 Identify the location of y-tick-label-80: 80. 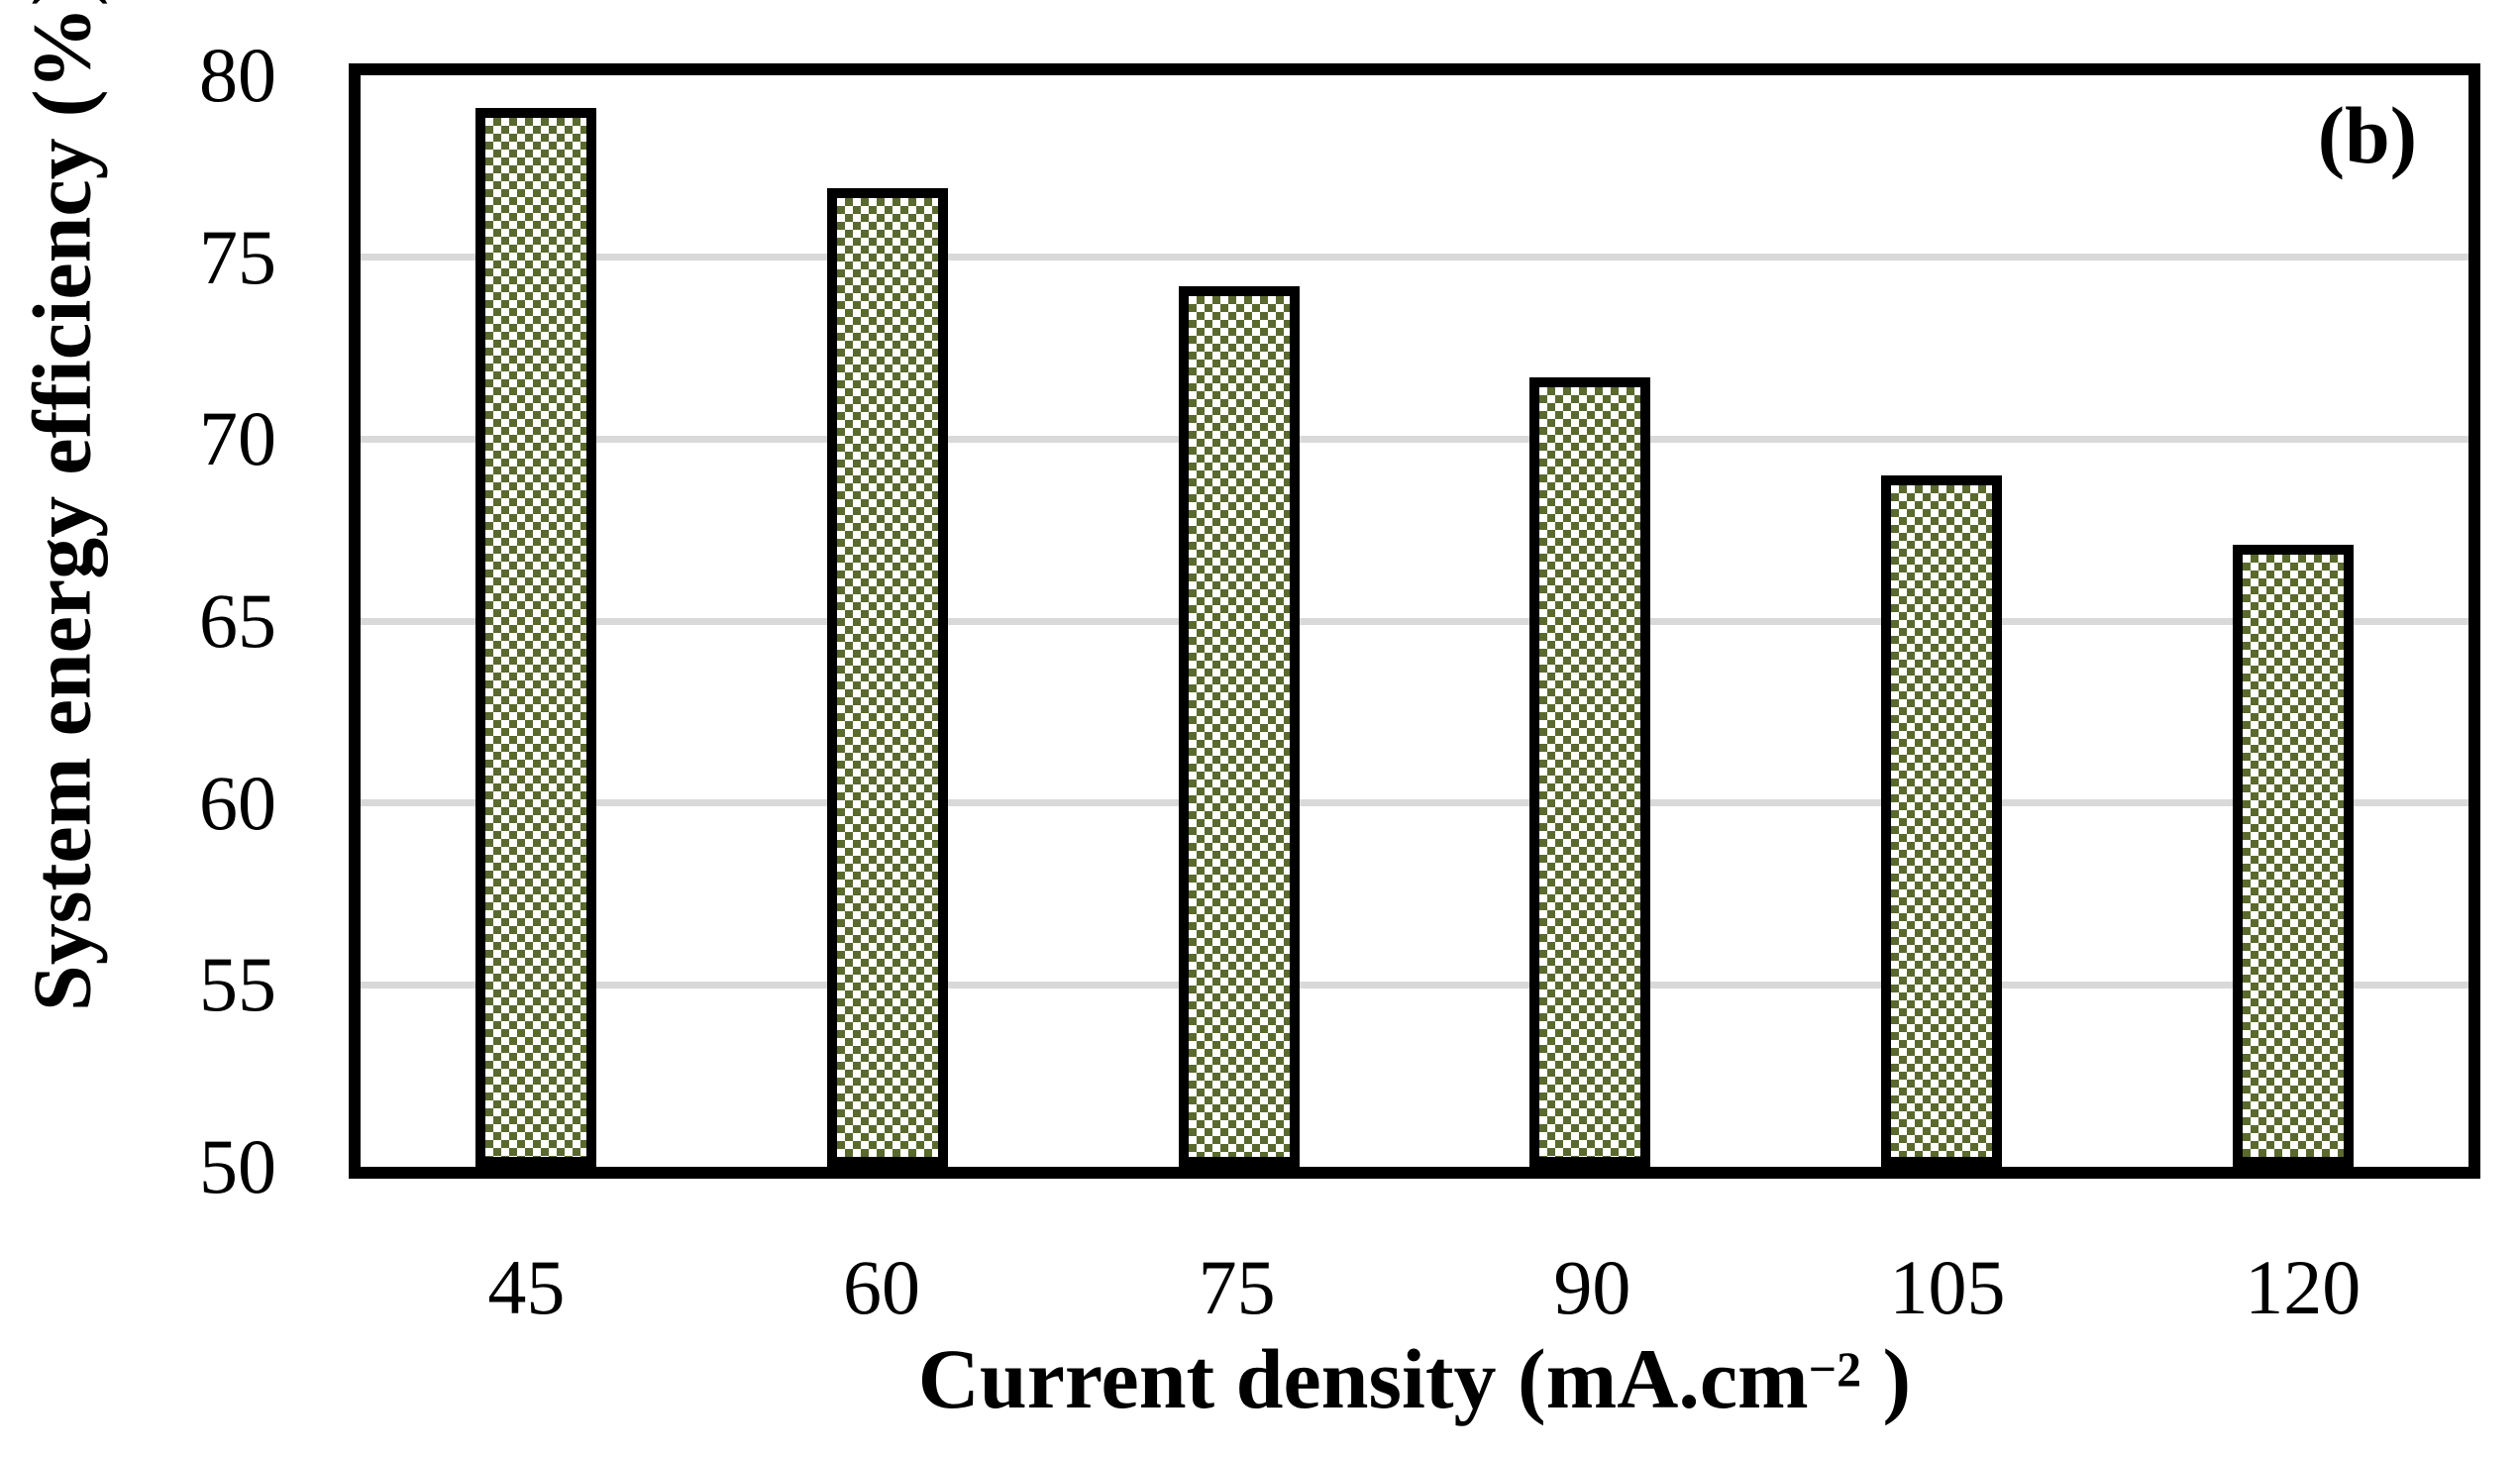
(237, 75).